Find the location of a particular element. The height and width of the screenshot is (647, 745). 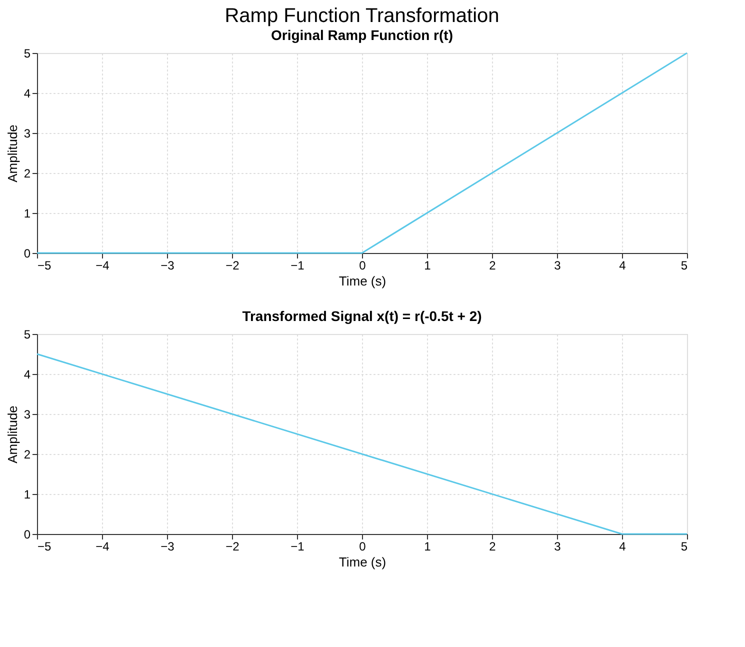

chart-title: Transformed Signal x(t) = r(-0.5t + 2) is located at coordinates (362, 316).